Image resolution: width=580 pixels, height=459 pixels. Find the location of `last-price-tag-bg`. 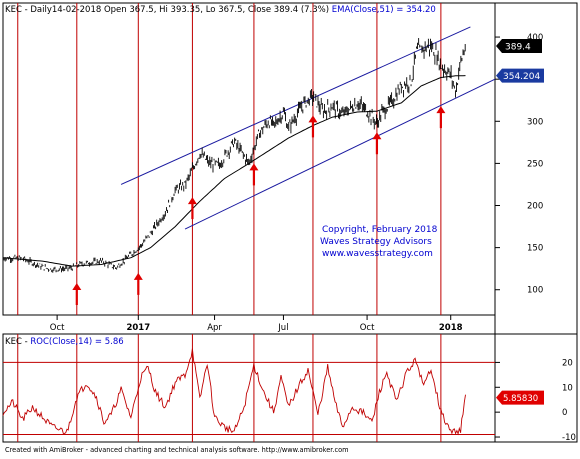

last-price-tag-bg is located at coordinates (519, 45).